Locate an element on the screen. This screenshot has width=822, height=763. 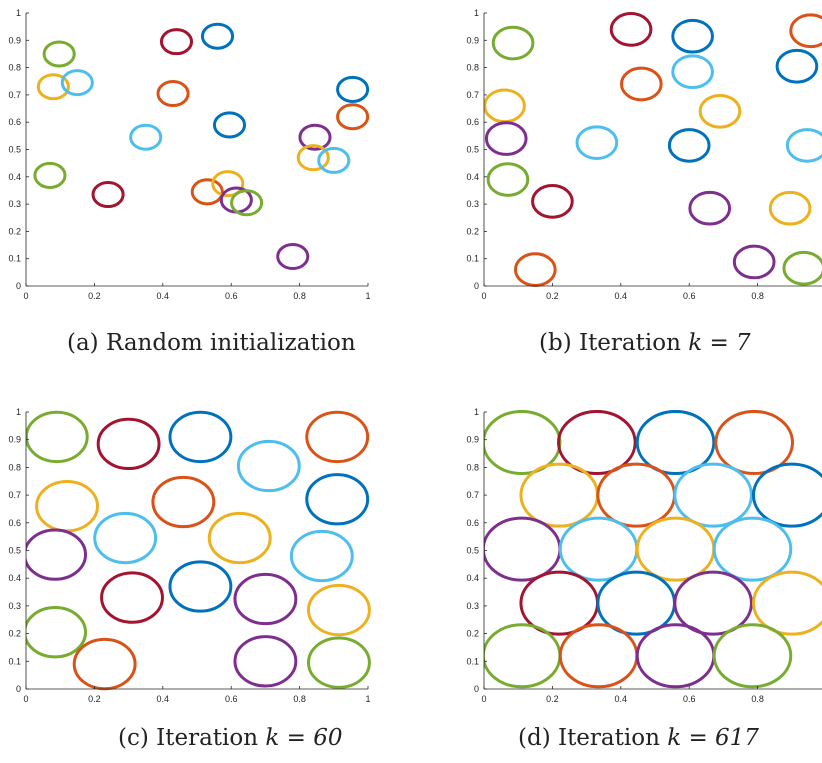
caption-d-label: (d) Iteration is located at coordinates (593, 738).